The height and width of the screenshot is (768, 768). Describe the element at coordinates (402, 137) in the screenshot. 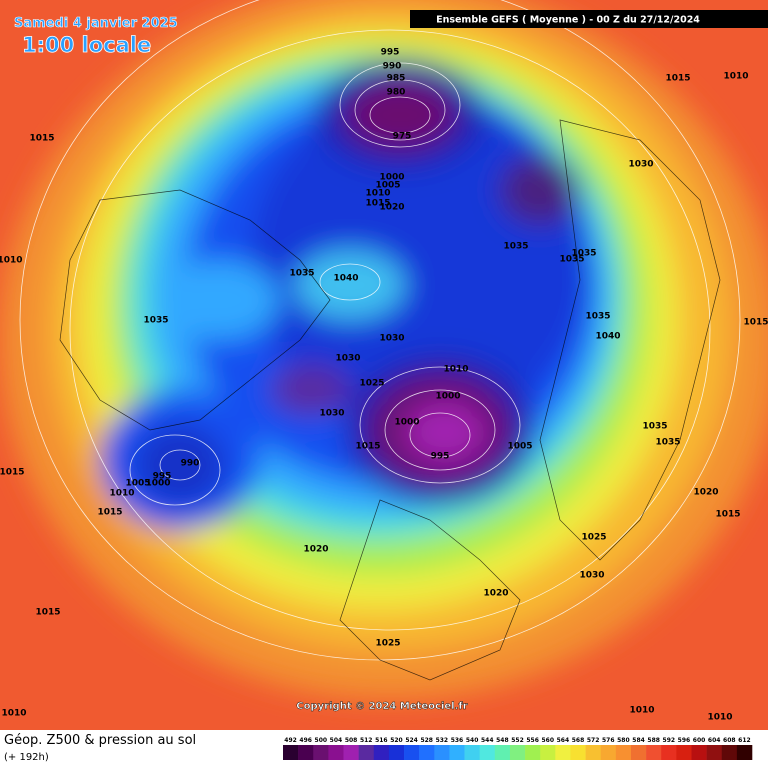

I see `isobar-label: 975` at that location.